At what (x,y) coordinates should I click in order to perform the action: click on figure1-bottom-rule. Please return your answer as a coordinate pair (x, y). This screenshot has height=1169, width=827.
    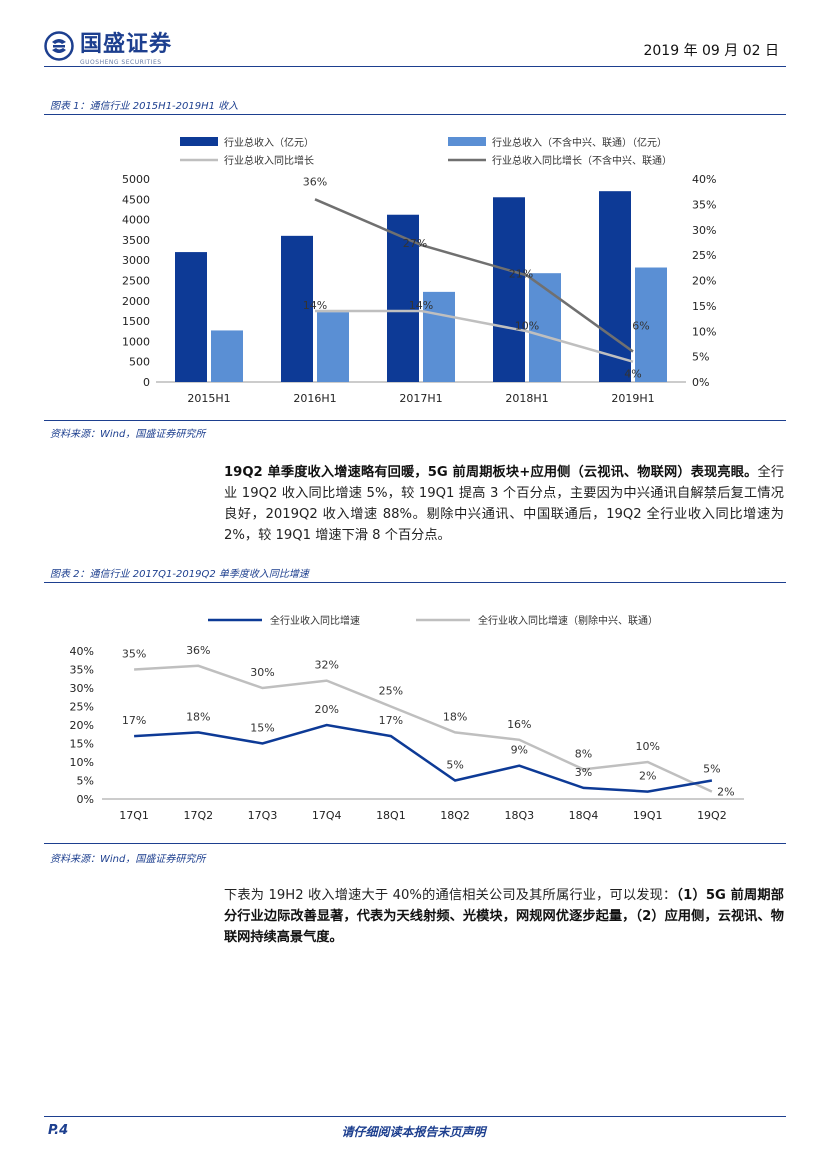
    Looking at the image, I should click on (415, 420).